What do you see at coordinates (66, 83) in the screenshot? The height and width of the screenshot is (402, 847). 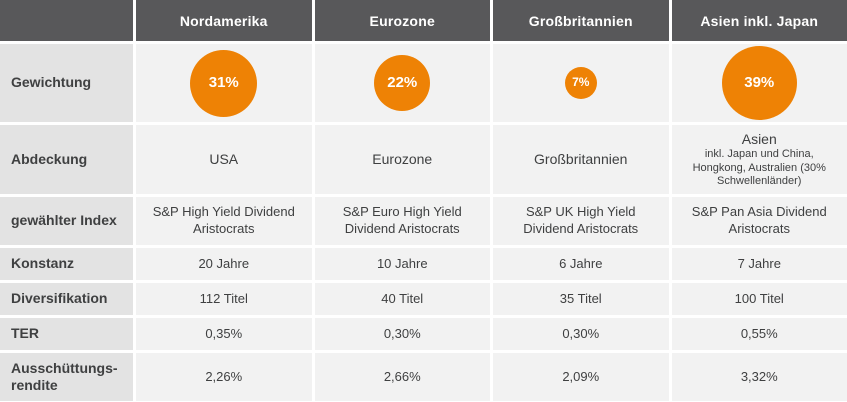 I see `row-label-gewichtung: Gewichtung` at bounding box center [66, 83].